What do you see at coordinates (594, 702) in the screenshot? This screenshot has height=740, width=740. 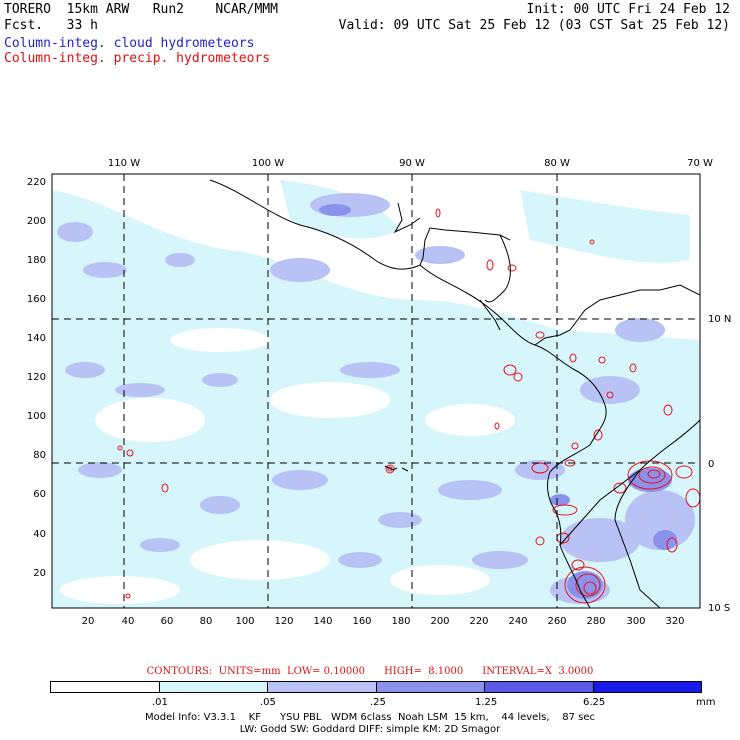 I see `legend-label: 6.25` at bounding box center [594, 702].